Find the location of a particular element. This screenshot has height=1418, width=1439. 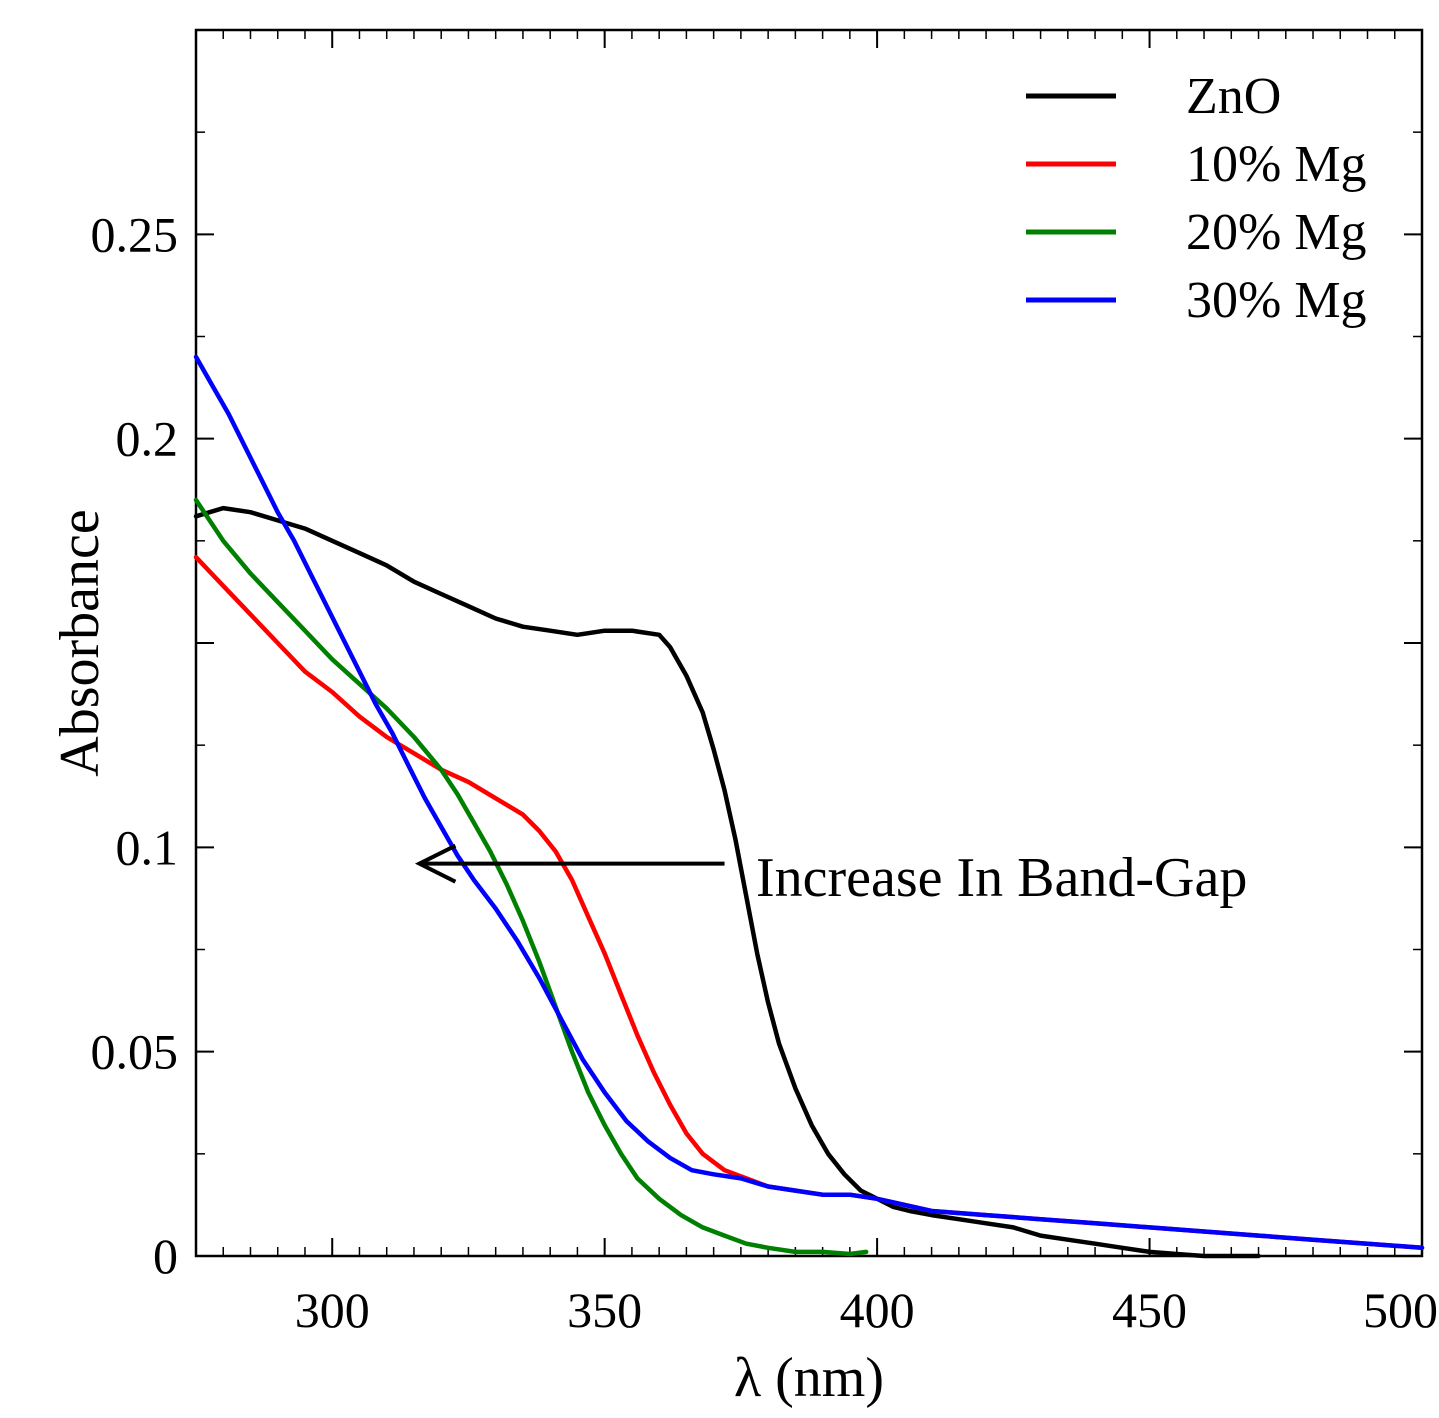

x-tick-label: 450 is located at coordinates (1149, 1310).